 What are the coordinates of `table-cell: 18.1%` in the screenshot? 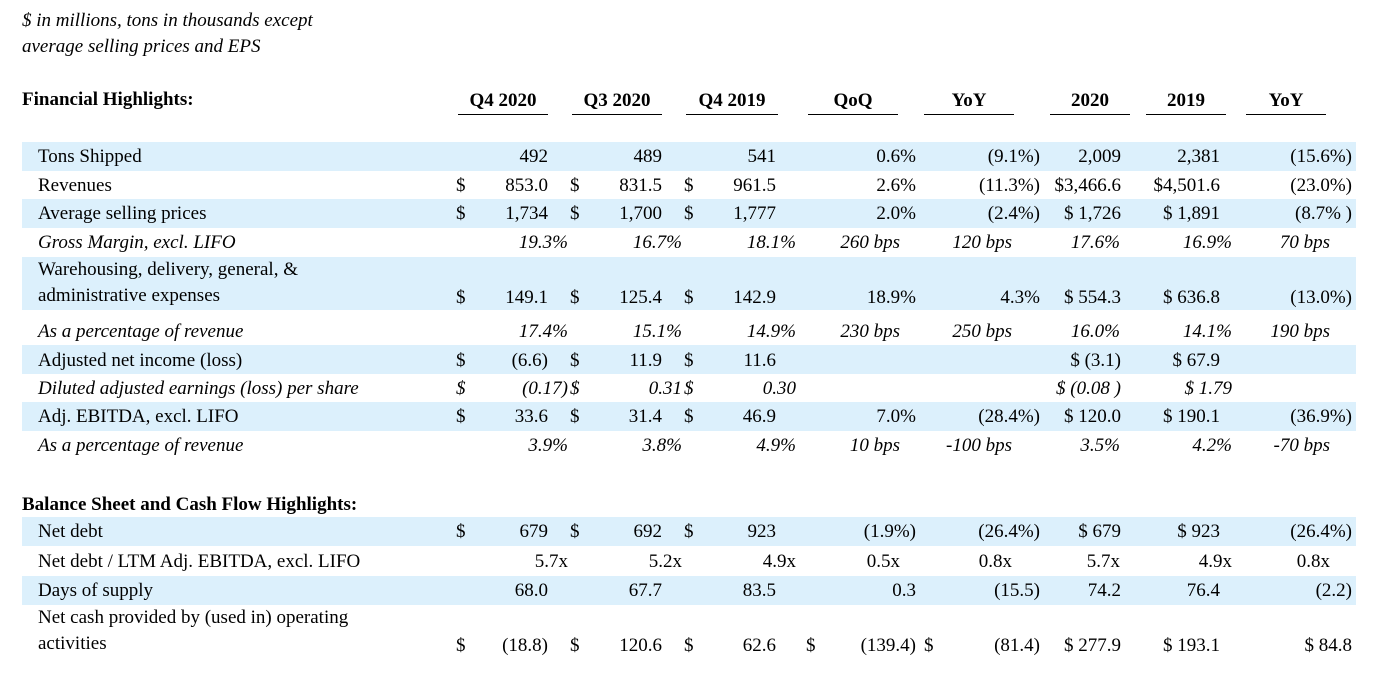 It's located at (771, 242).